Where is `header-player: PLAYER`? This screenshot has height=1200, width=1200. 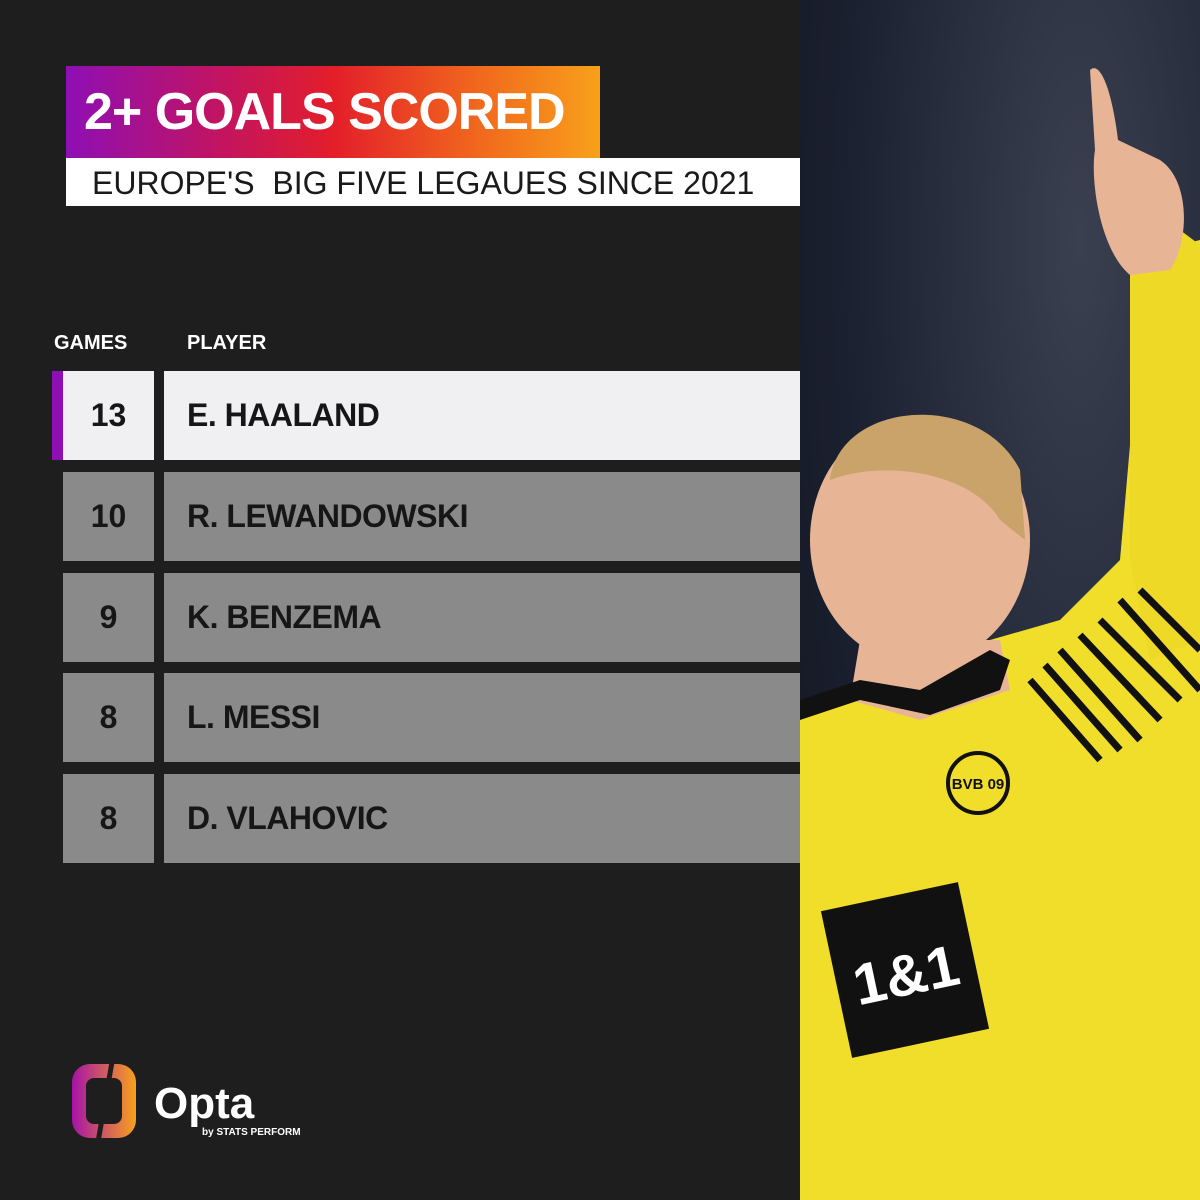
header-player: PLAYER is located at coordinates (227, 343).